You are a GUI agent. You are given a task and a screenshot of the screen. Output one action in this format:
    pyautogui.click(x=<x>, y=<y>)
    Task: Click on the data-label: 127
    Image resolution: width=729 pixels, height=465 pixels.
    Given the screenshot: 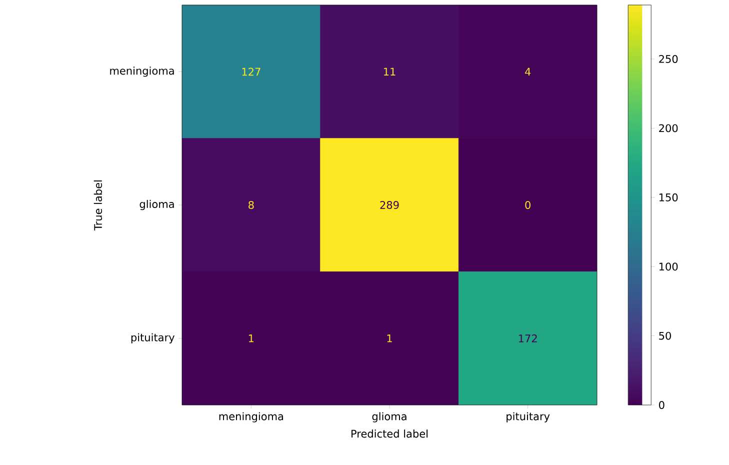 What is the action you would take?
    pyautogui.click(x=251, y=72)
    